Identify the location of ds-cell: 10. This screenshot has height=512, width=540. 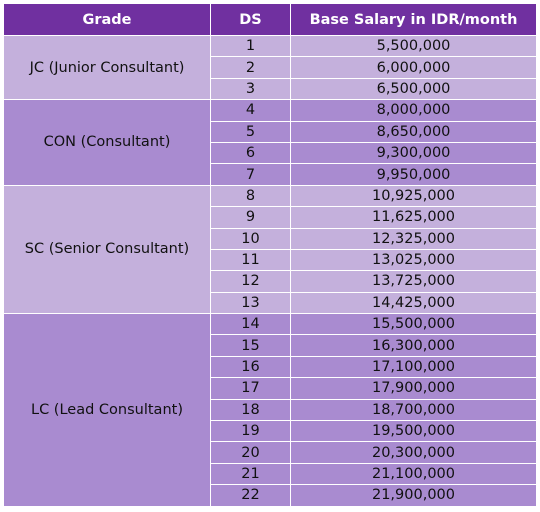
(250, 238).